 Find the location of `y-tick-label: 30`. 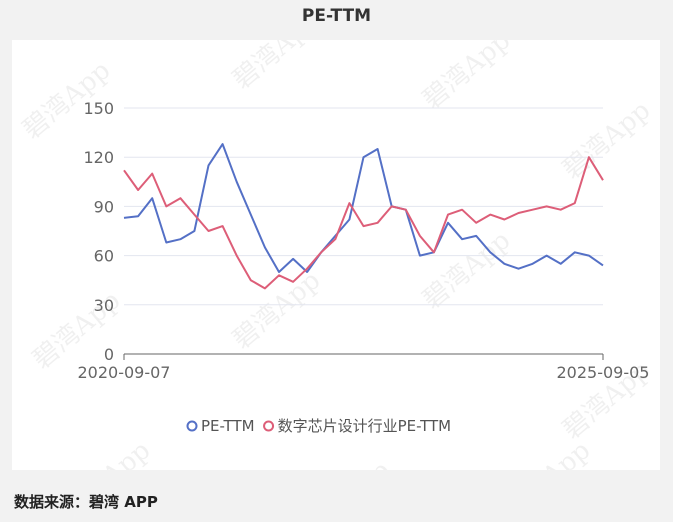

y-tick-label: 30 is located at coordinates (104, 305).